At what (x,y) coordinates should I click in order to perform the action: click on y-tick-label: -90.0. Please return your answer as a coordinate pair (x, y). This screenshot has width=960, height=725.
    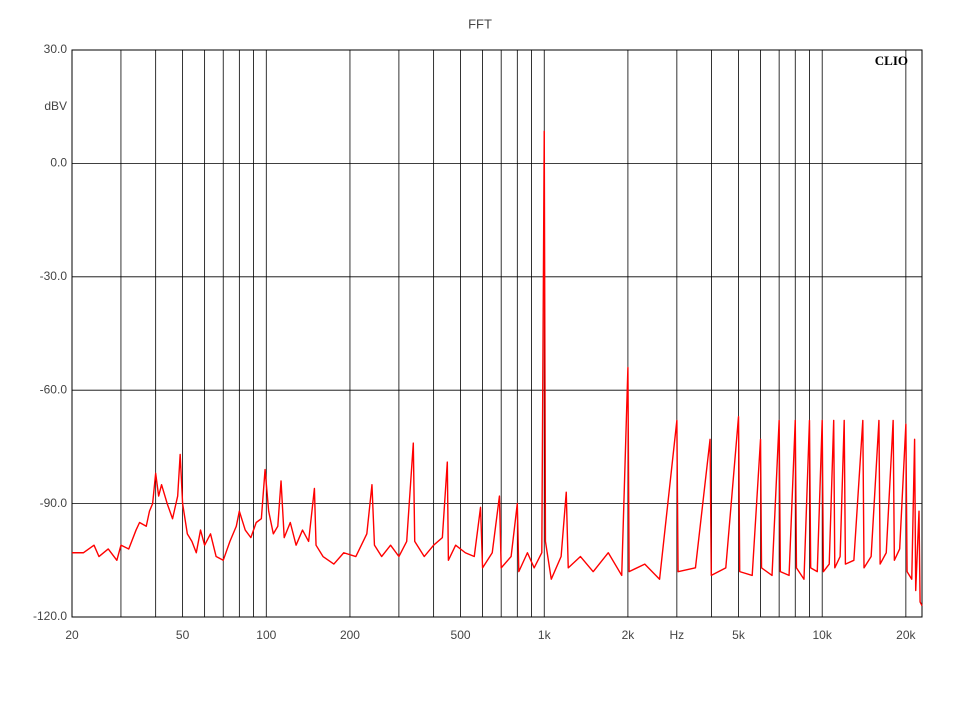
    Looking at the image, I should click on (54, 503).